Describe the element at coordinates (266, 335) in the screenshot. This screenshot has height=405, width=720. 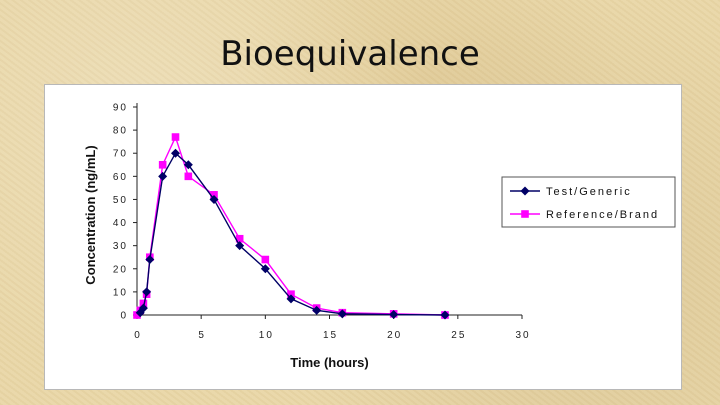
I see `x-tick-label: 10` at that location.